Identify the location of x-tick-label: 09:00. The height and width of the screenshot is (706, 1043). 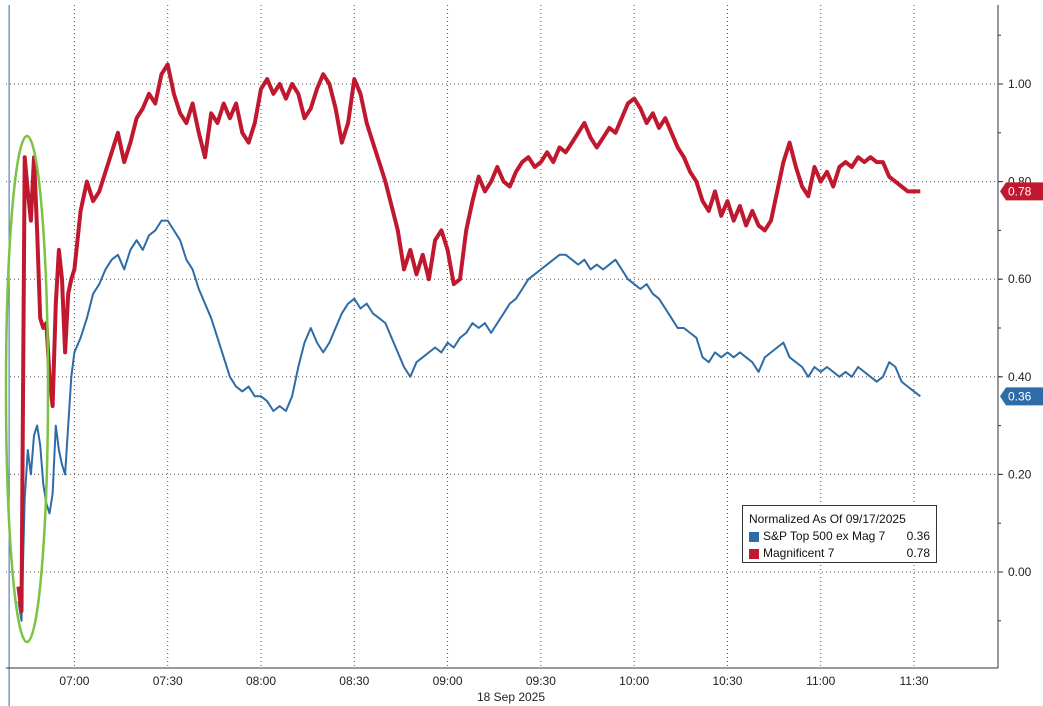
(448, 681).